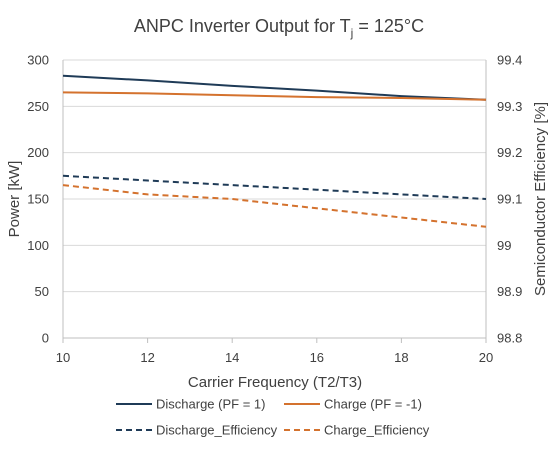 Image resolution: width=558 pixels, height=450 pixels. I want to click on y-right-tick-label: 99.1, so click(509, 199).